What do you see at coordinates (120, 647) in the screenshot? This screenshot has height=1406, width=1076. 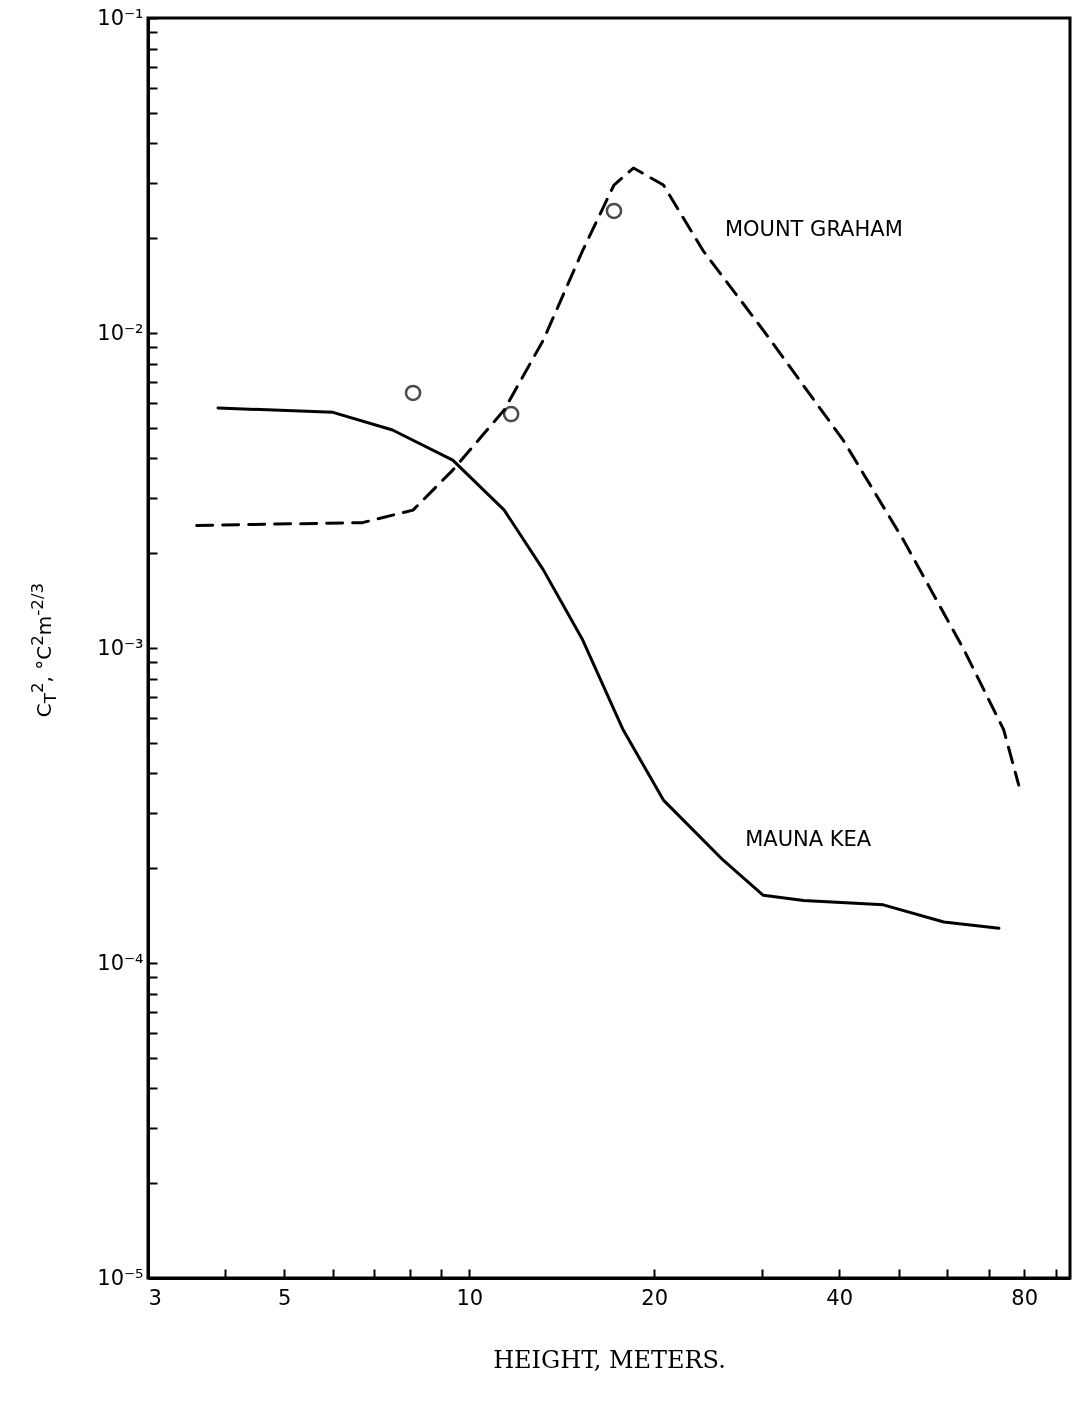 I see `y-tick-label: 10⁻³` at bounding box center [120, 647].